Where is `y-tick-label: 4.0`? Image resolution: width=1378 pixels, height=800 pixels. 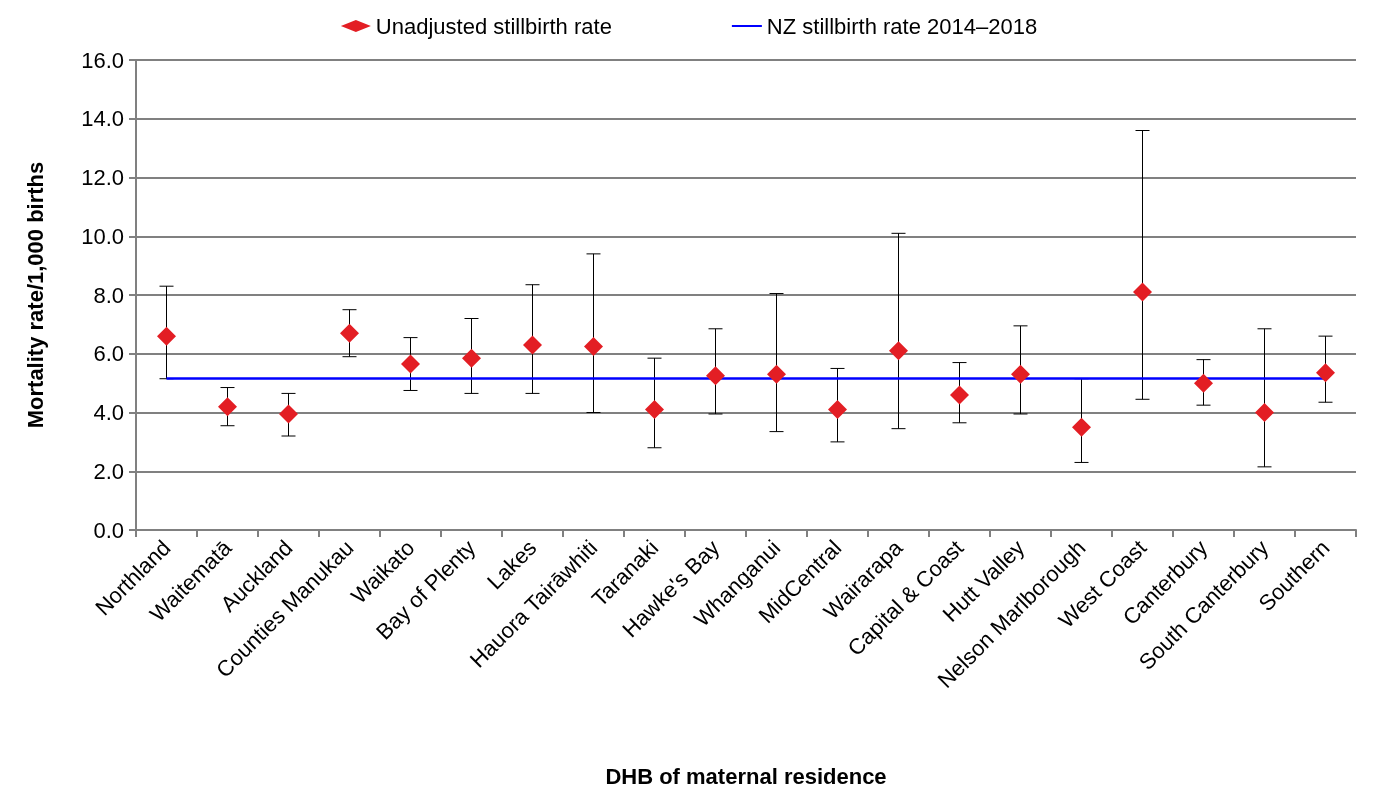 y-tick-label: 4.0 is located at coordinates (108, 412).